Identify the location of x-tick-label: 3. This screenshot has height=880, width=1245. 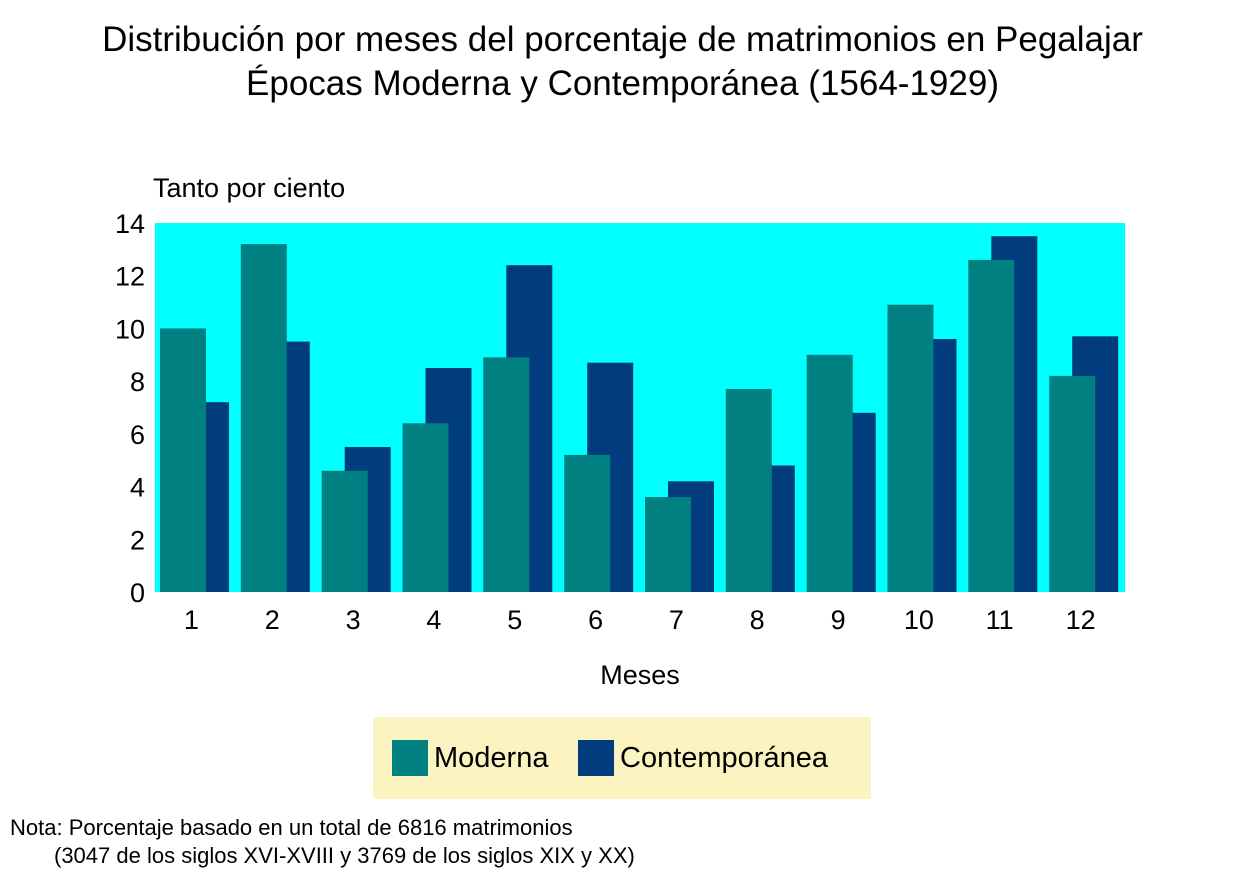
(353, 620).